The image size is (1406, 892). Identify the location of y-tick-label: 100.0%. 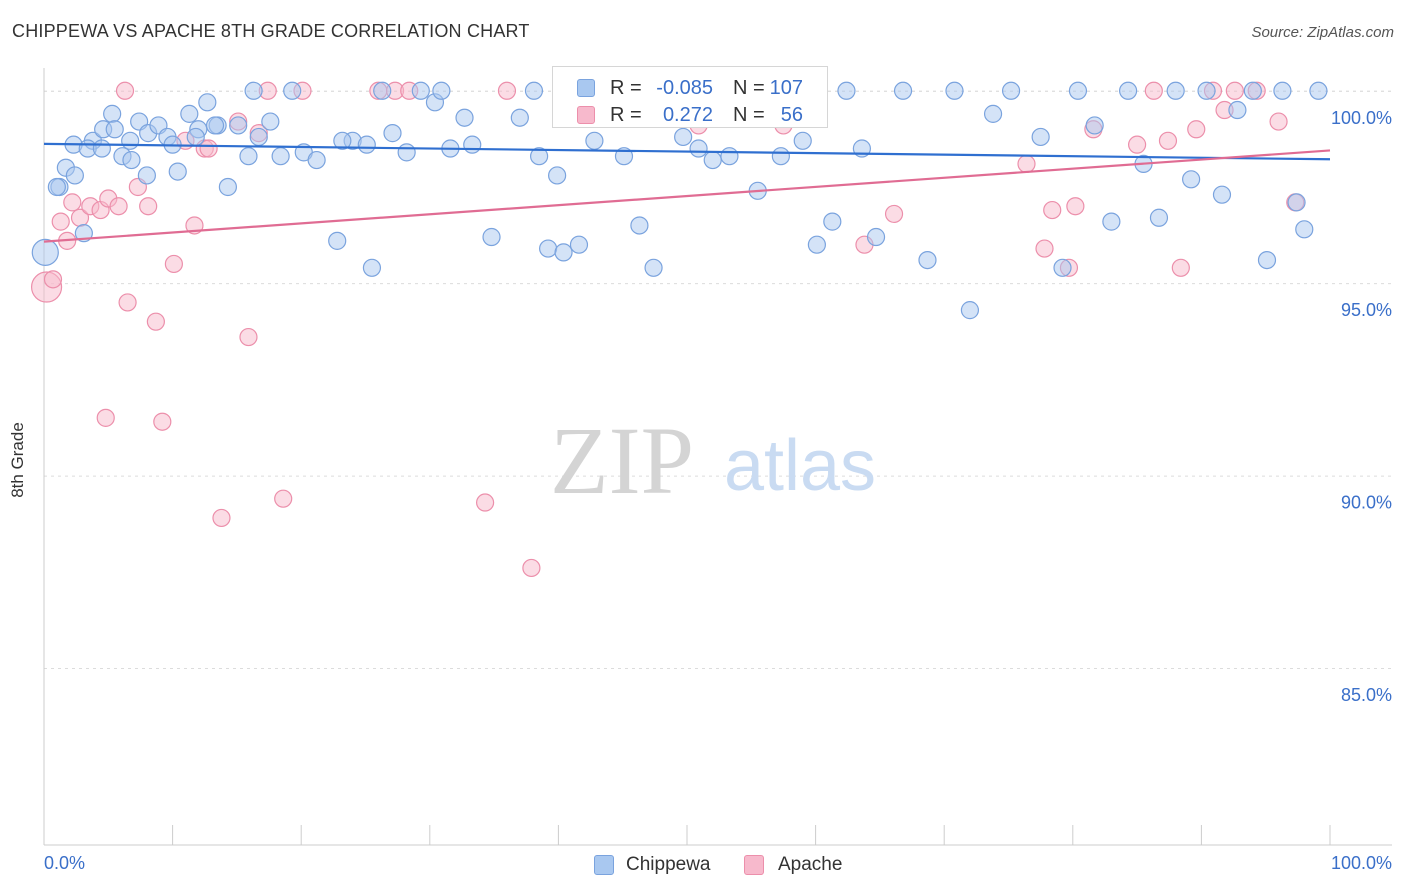
(1361, 118).